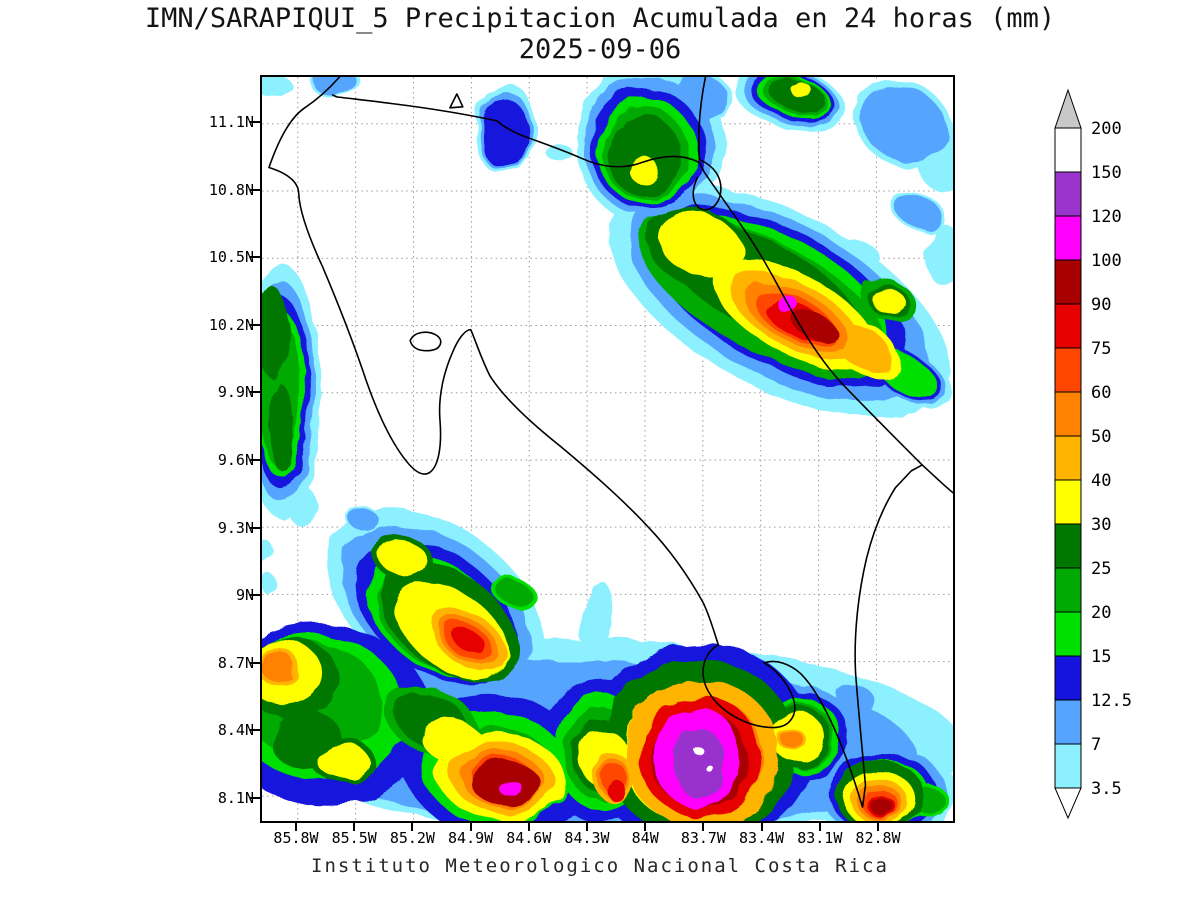 This screenshot has height=900, width=1200. I want to click on lon-tick-label: 84W, so click(645, 838).